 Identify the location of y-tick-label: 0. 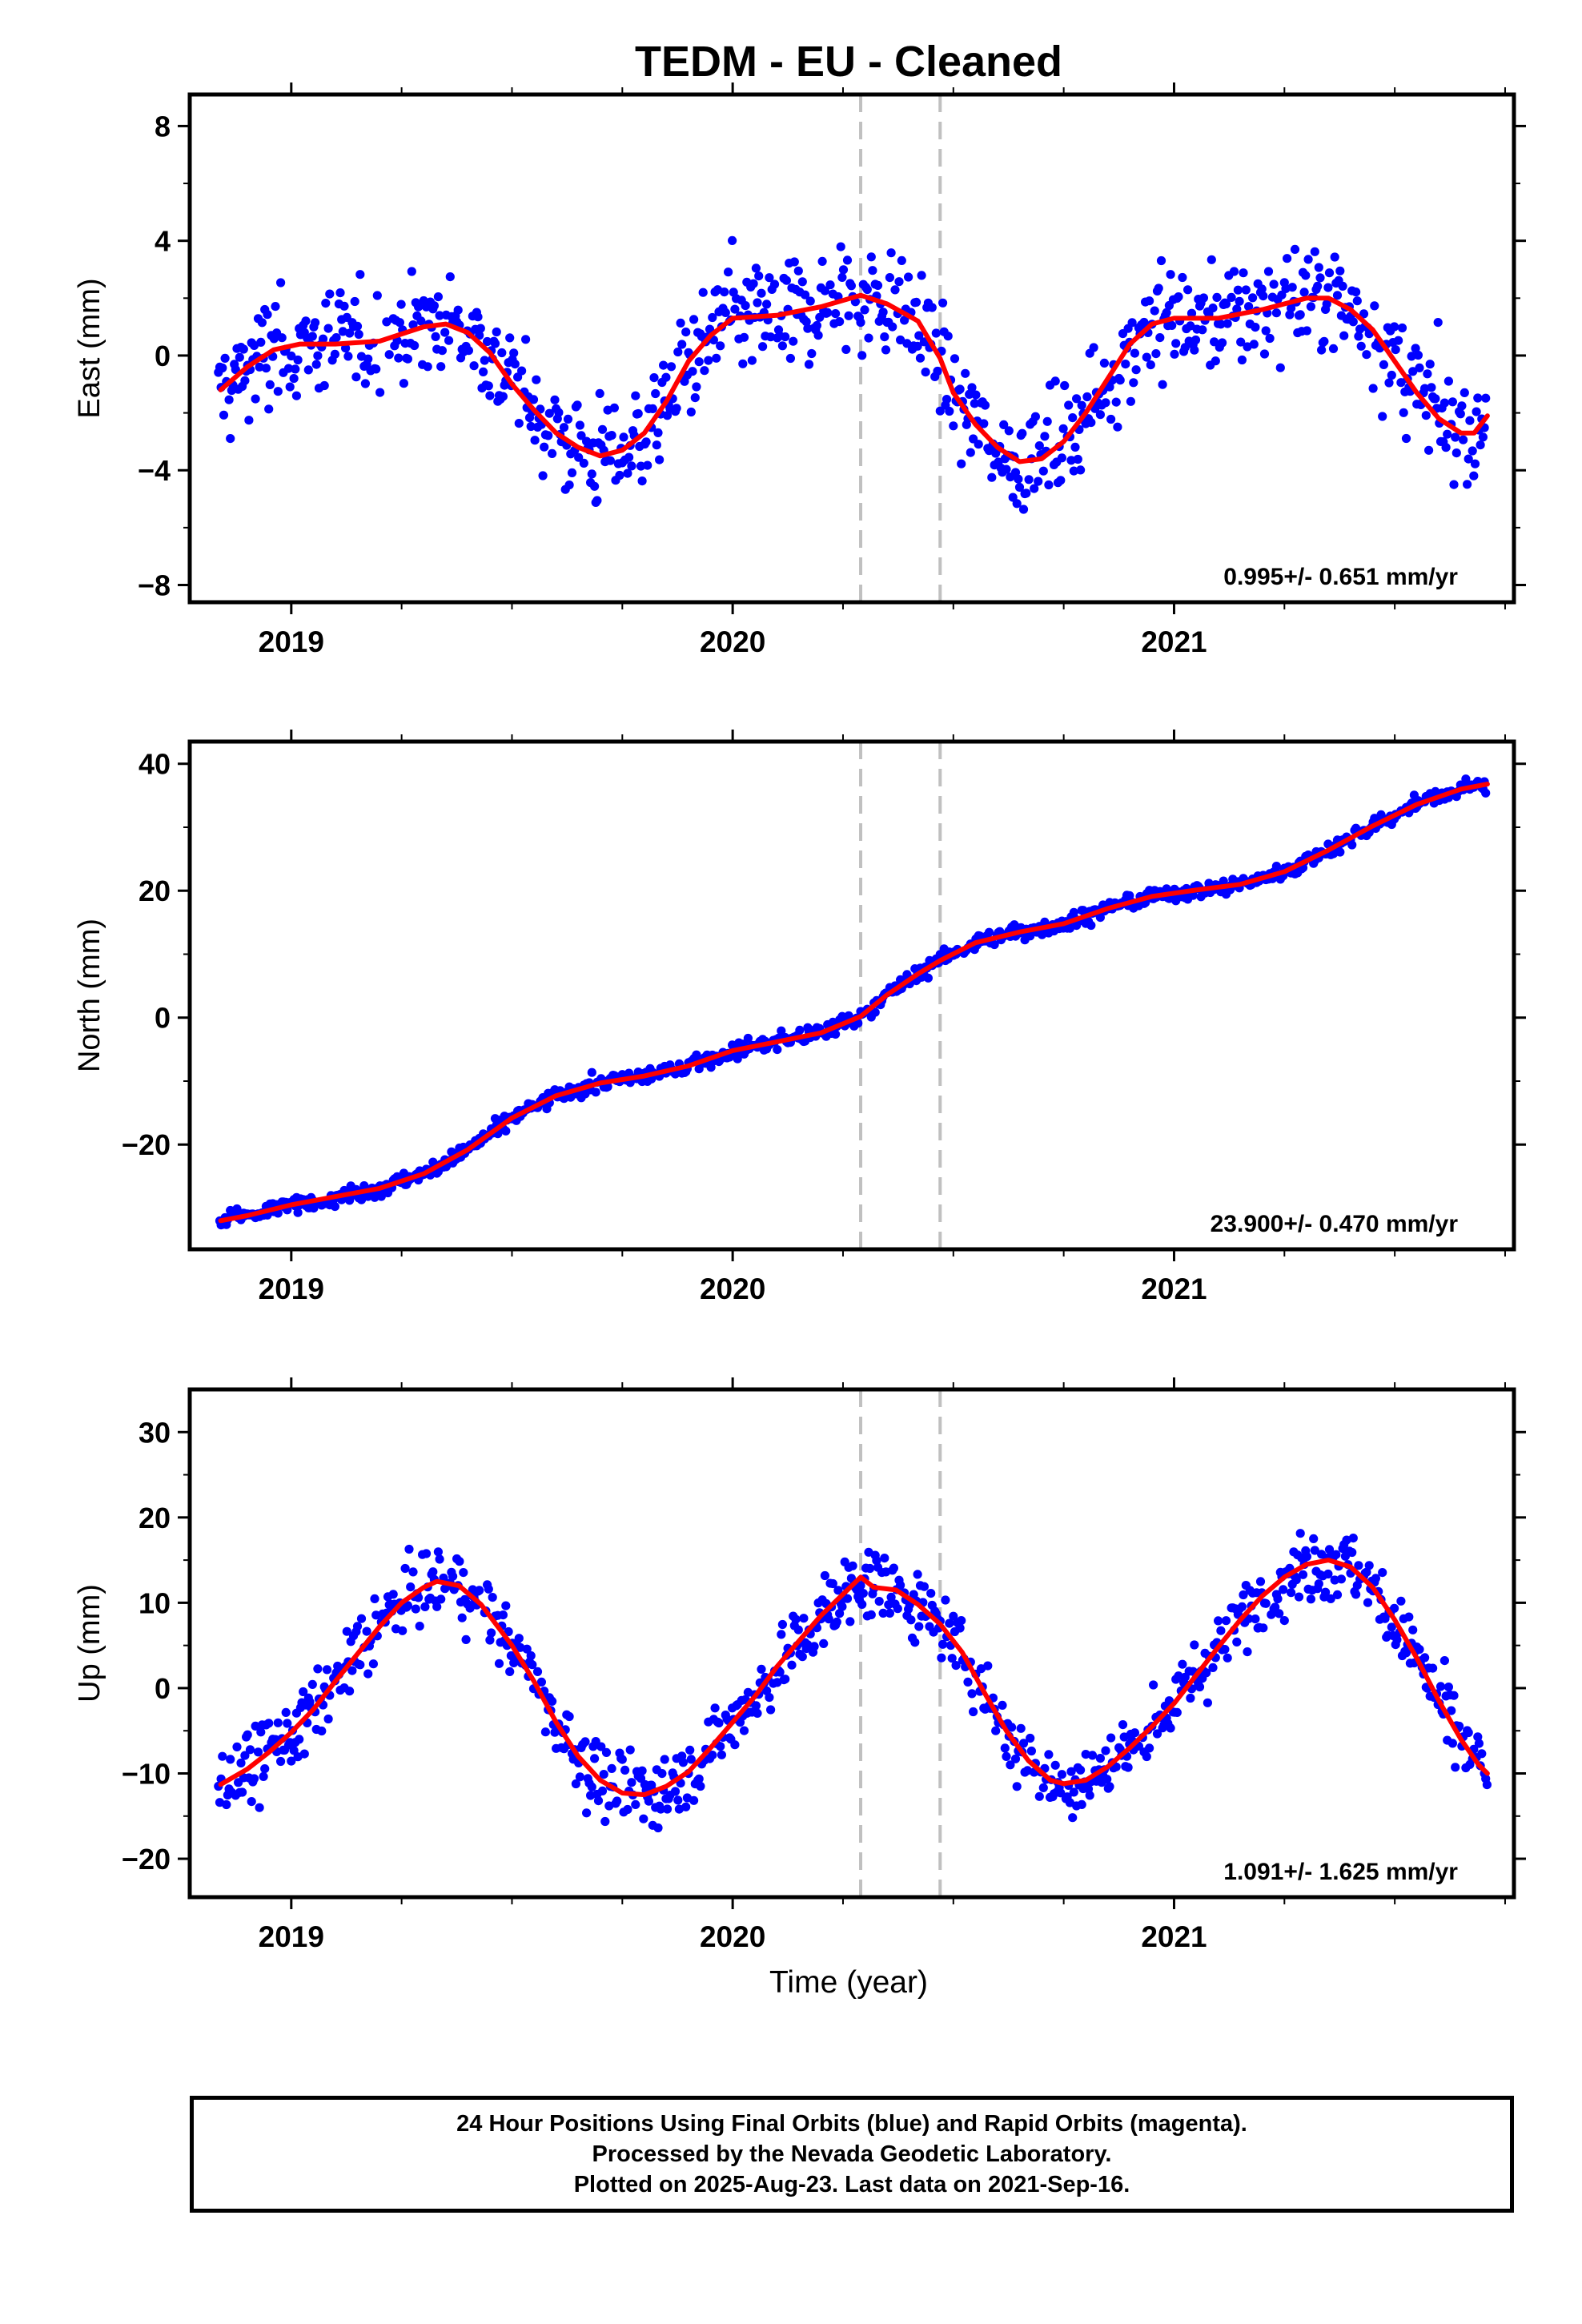
(163, 1018).